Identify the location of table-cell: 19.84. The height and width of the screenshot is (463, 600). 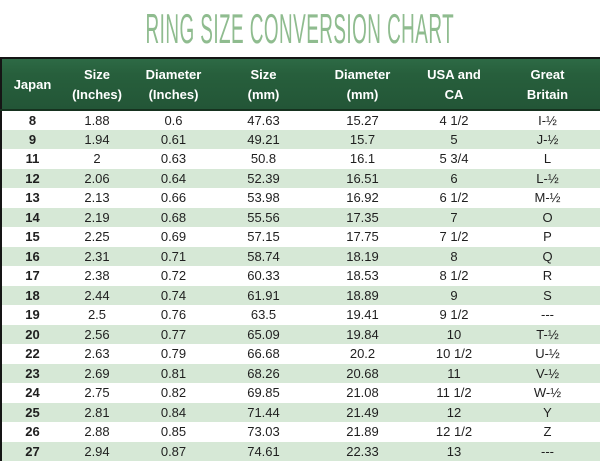
(362, 334).